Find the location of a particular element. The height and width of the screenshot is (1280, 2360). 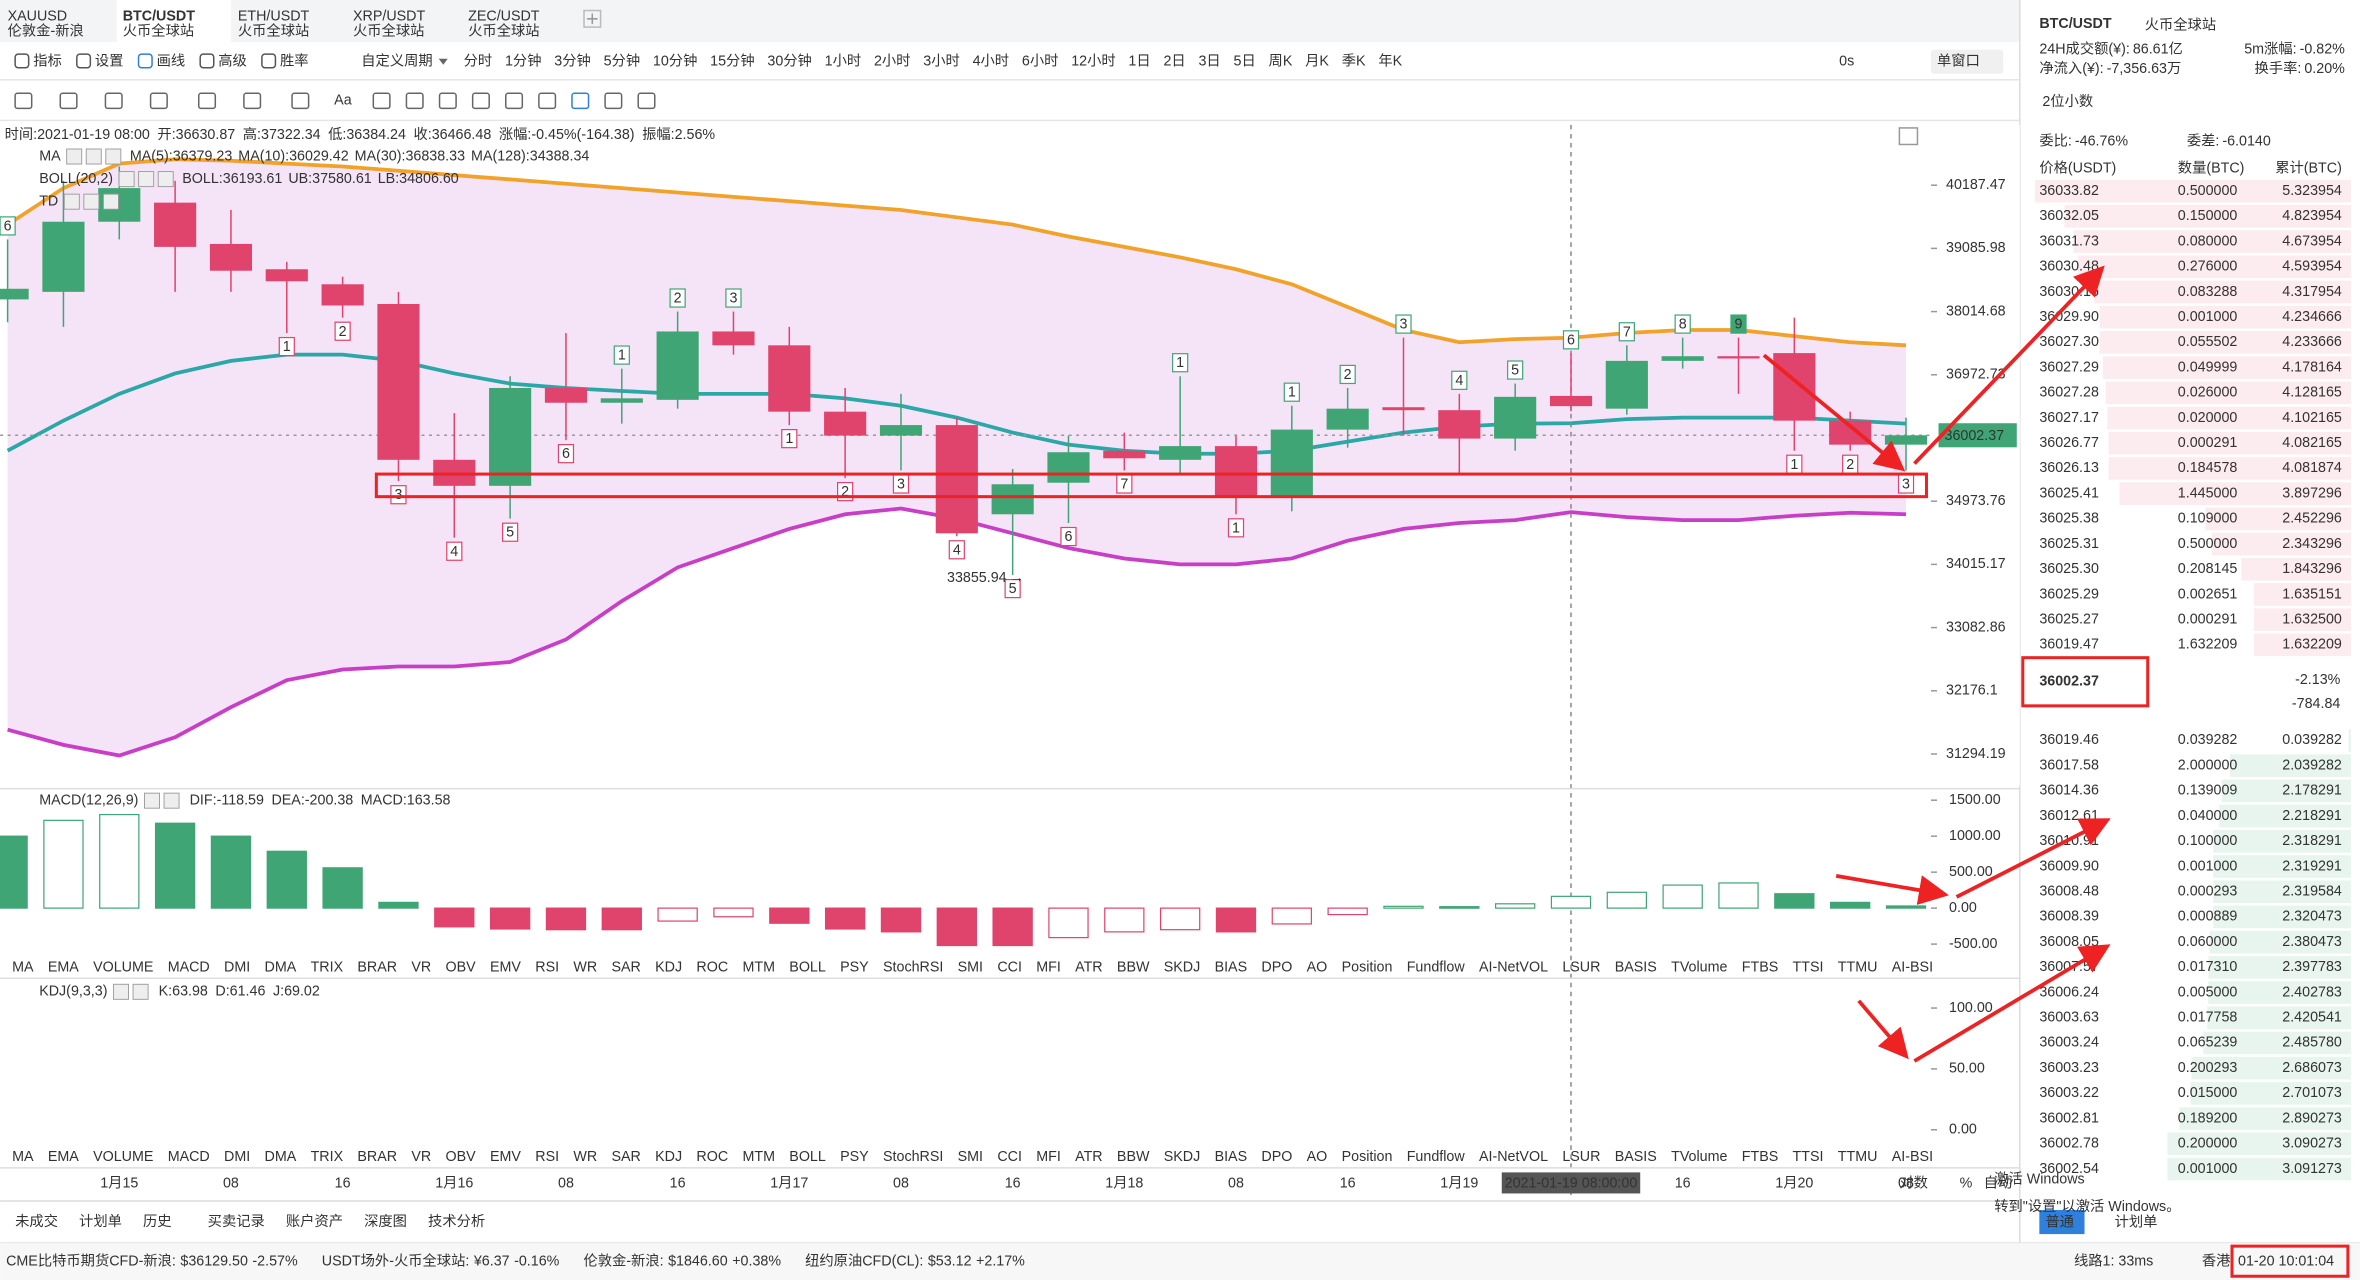

indicator-tab: MTM is located at coordinates (758, 967).